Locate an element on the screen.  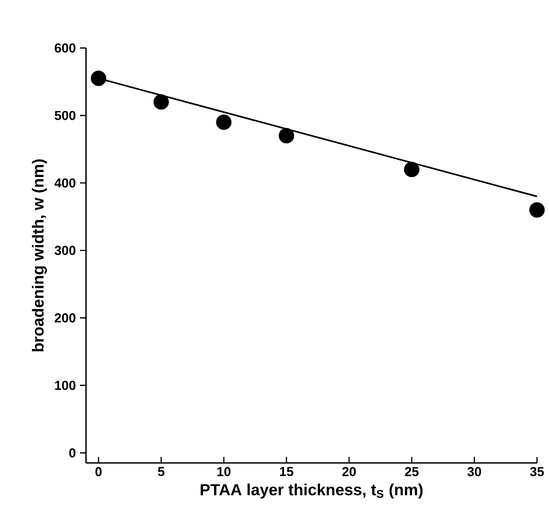
x-tick-label: 10 is located at coordinates (224, 471).